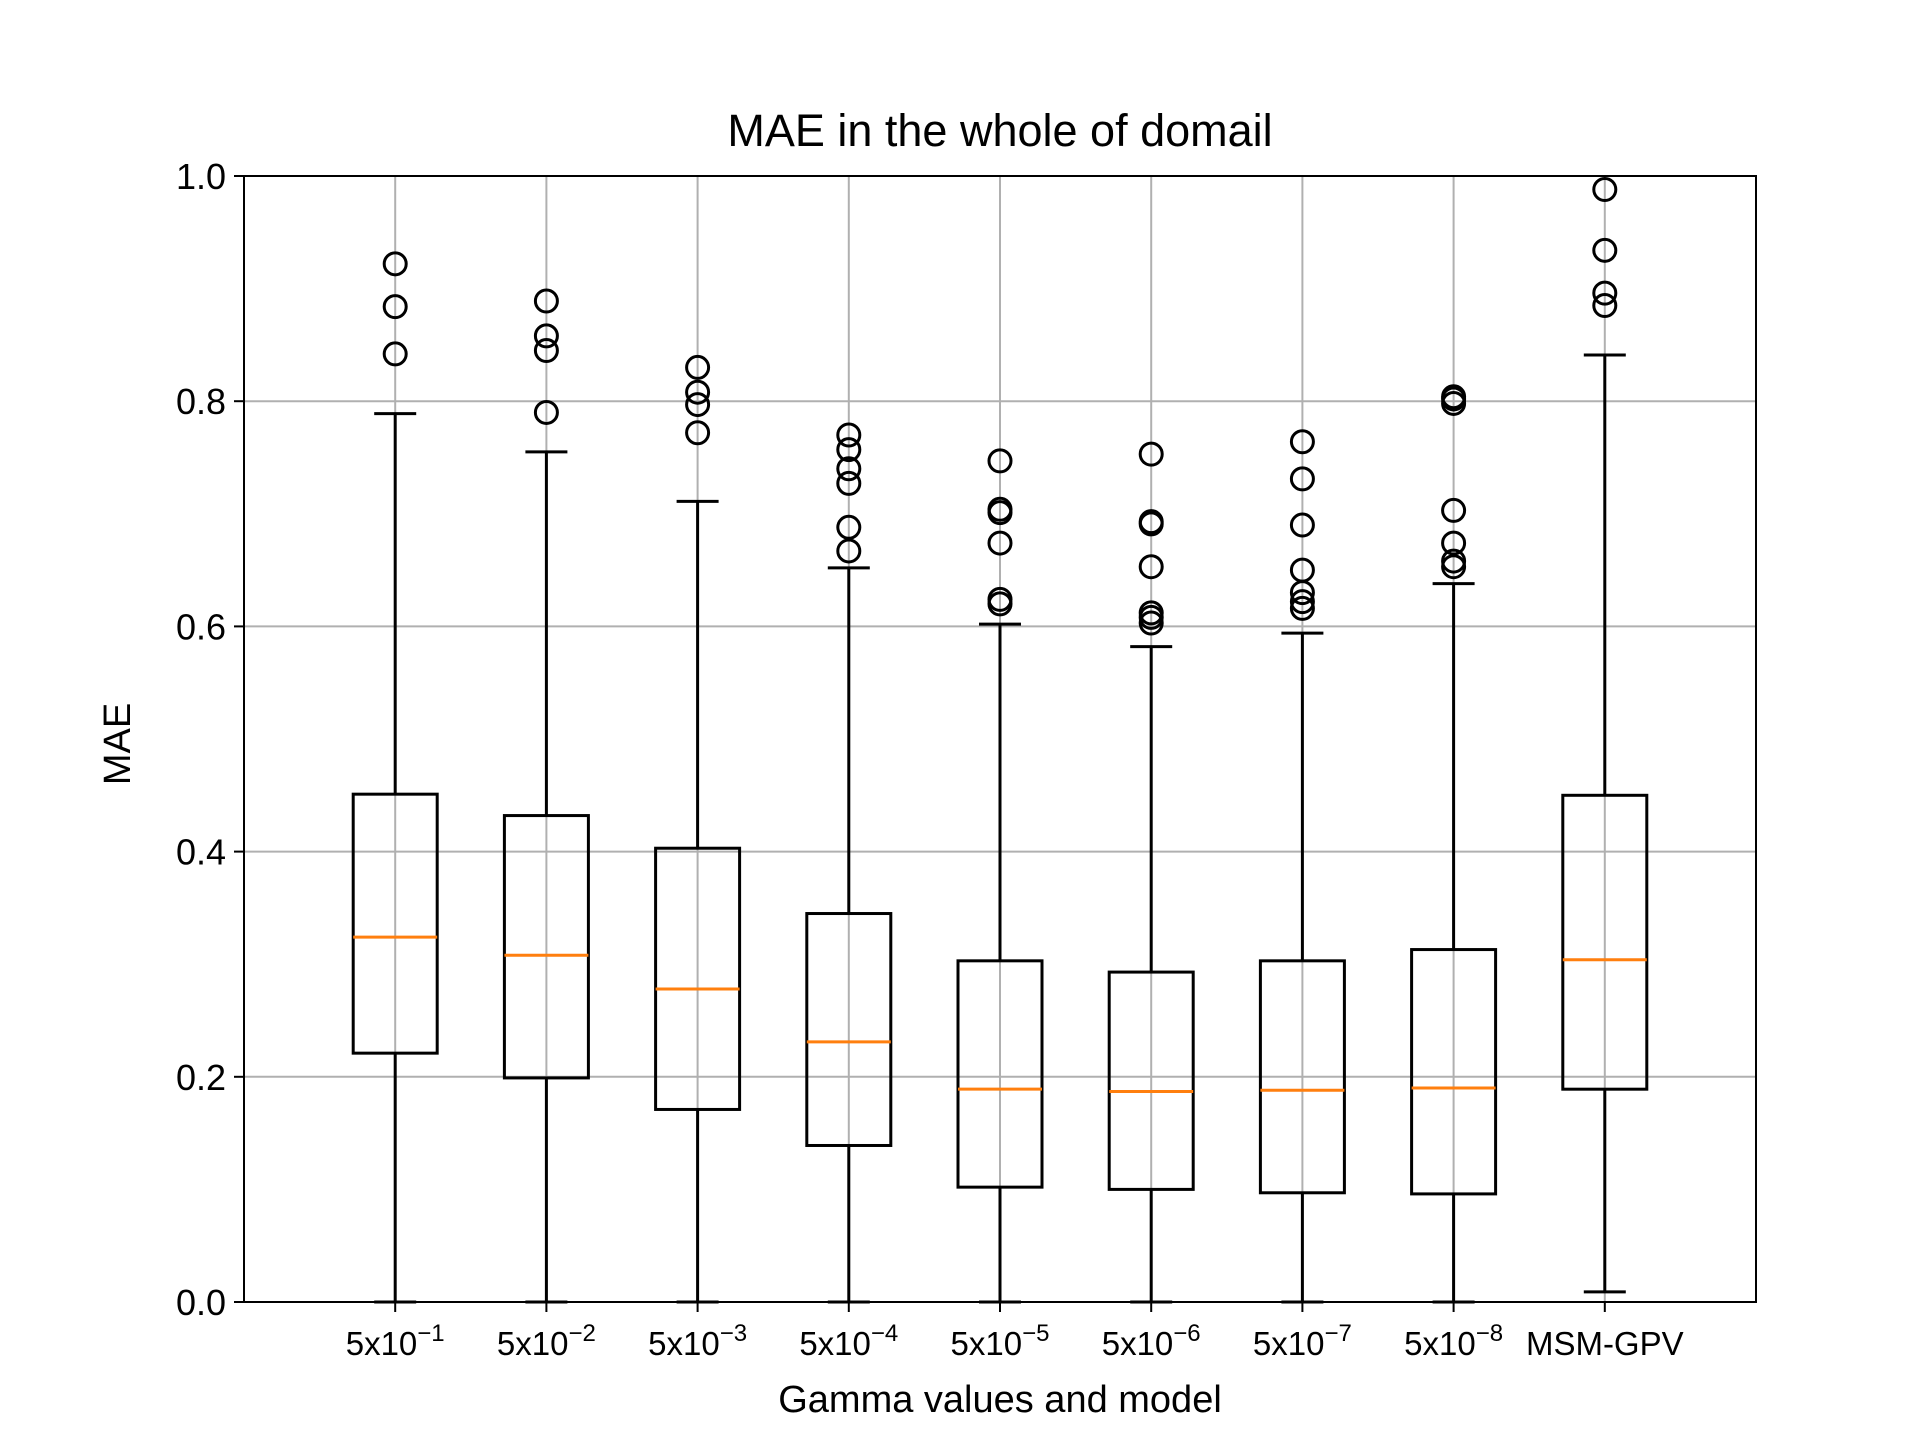 The image size is (1920, 1440). I want to click on y-tick-label: 0.2, so click(201, 1077).